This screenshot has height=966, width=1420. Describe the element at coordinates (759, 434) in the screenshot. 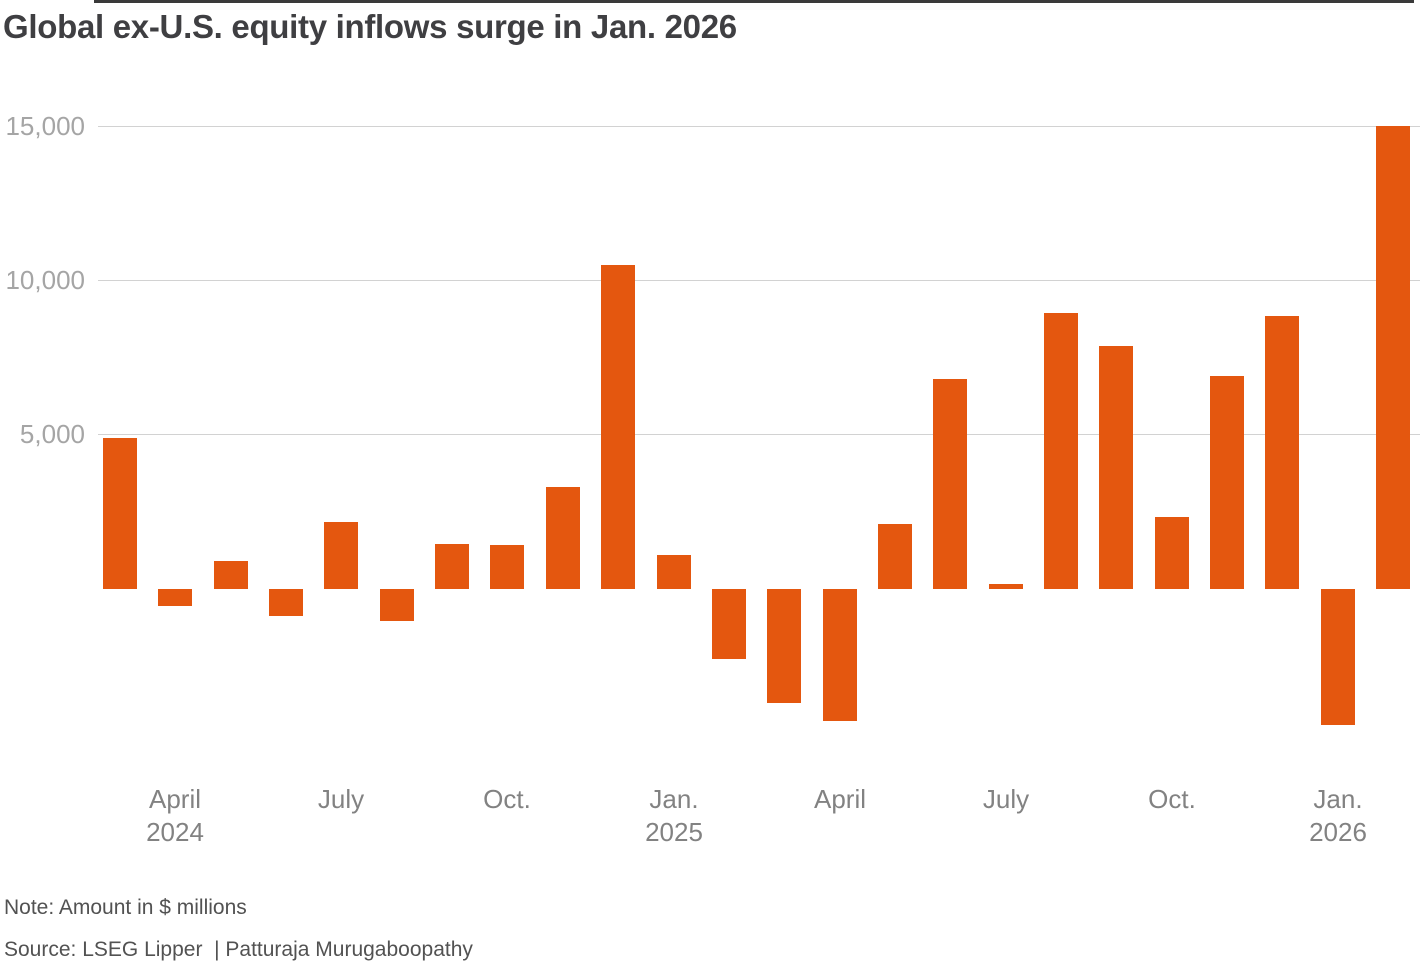

I see `gridline-5,000` at that location.